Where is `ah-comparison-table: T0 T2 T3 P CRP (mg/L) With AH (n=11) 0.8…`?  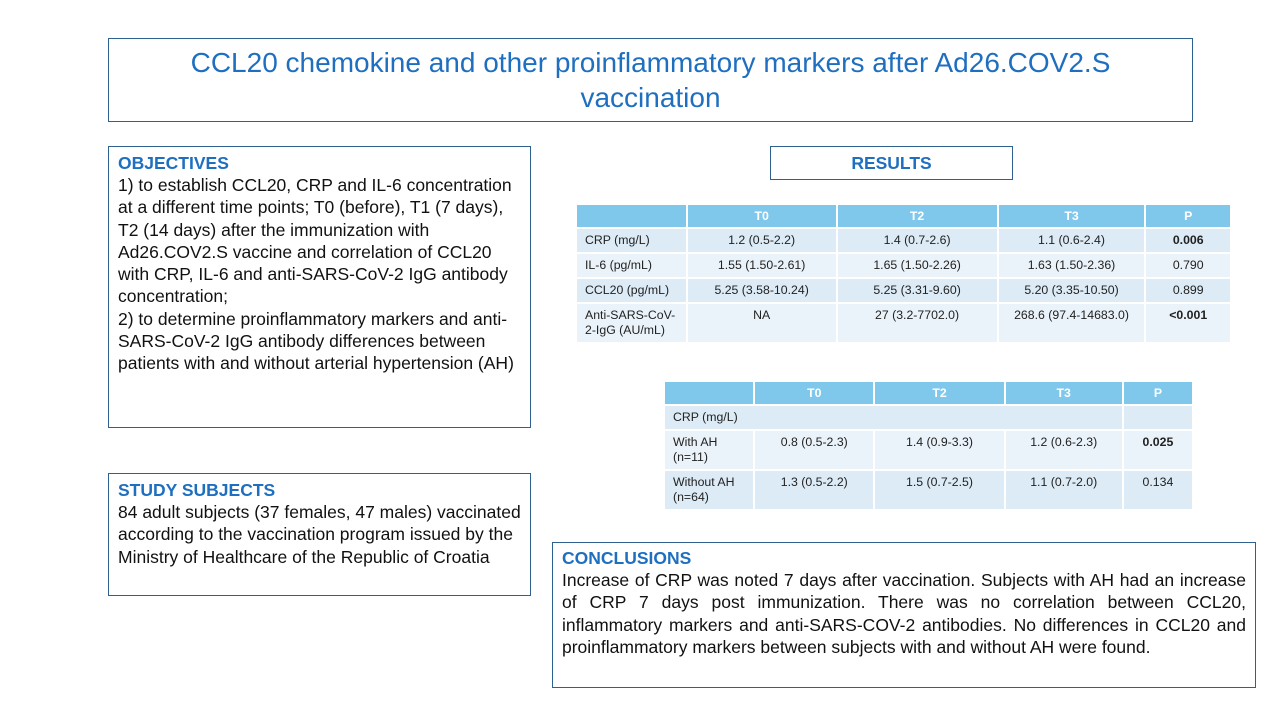 ah-comparison-table: T0 T2 T3 P CRP (mg/L) With AH (n=11) 0.8… is located at coordinates (928, 445).